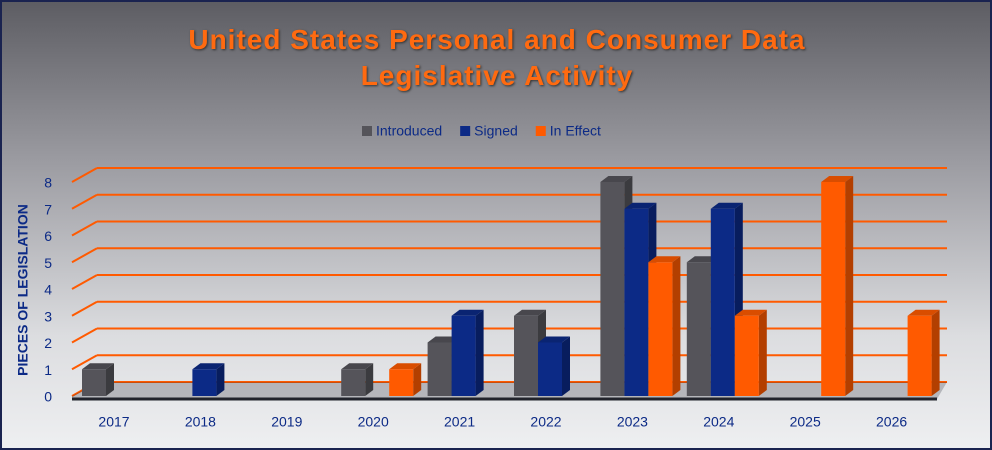 The width and height of the screenshot is (992, 450). Describe the element at coordinates (632, 422) in the screenshot. I see `x-tick-label: 2023` at that location.